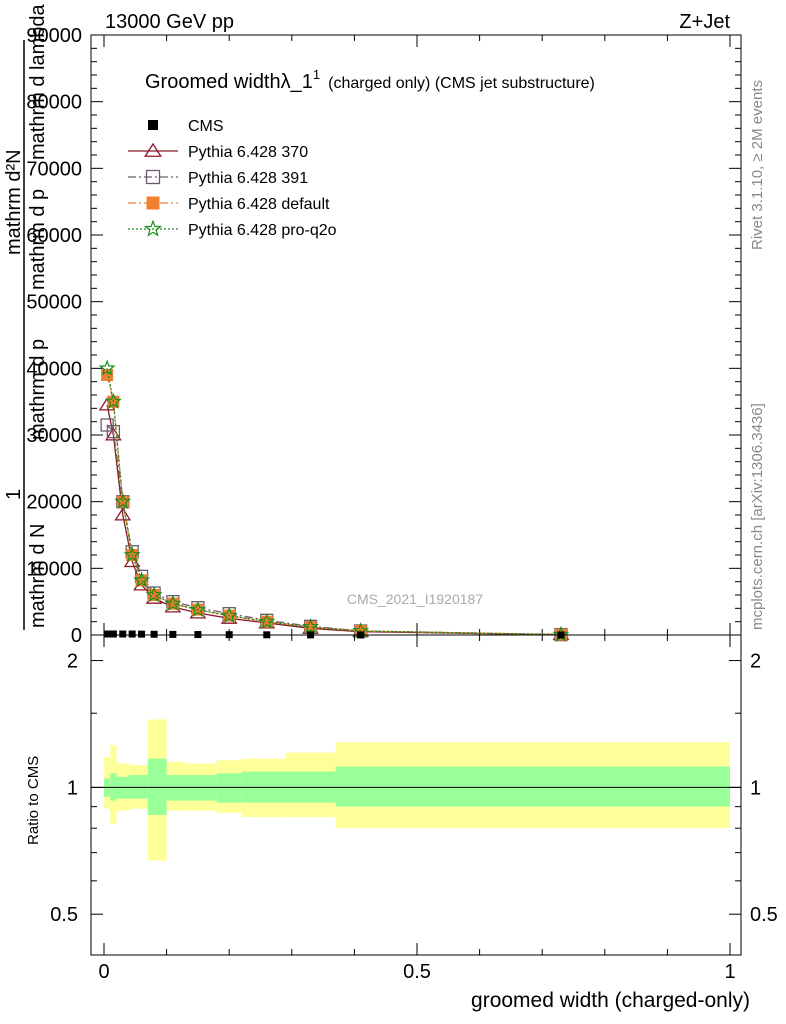 This screenshot has width=786, height=1024. What do you see at coordinates (54, 36) in the screenshot?
I see `main-ytick-label: 90000` at bounding box center [54, 36].